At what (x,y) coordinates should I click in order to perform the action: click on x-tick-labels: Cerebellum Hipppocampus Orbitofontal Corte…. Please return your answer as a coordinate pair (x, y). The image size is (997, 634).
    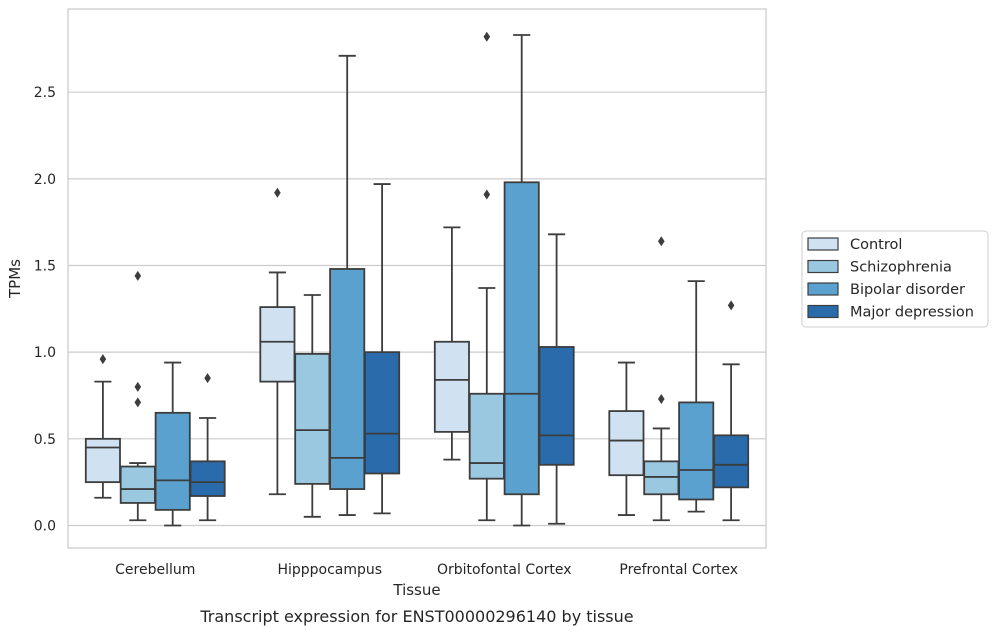
    Looking at the image, I should click on (426, 570).